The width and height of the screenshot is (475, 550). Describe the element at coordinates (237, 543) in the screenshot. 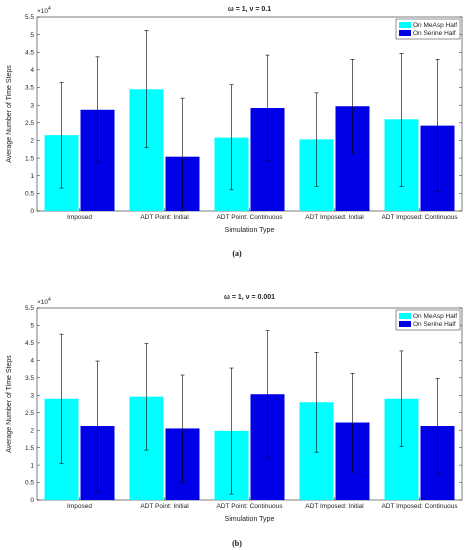

I see `figure-caption: (b)` at that location.